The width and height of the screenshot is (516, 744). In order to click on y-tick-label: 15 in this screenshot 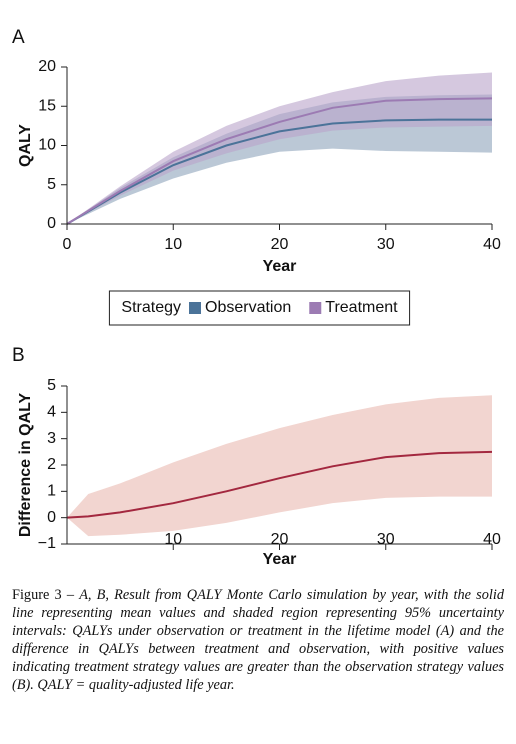, I will do `click(47, 105)`.